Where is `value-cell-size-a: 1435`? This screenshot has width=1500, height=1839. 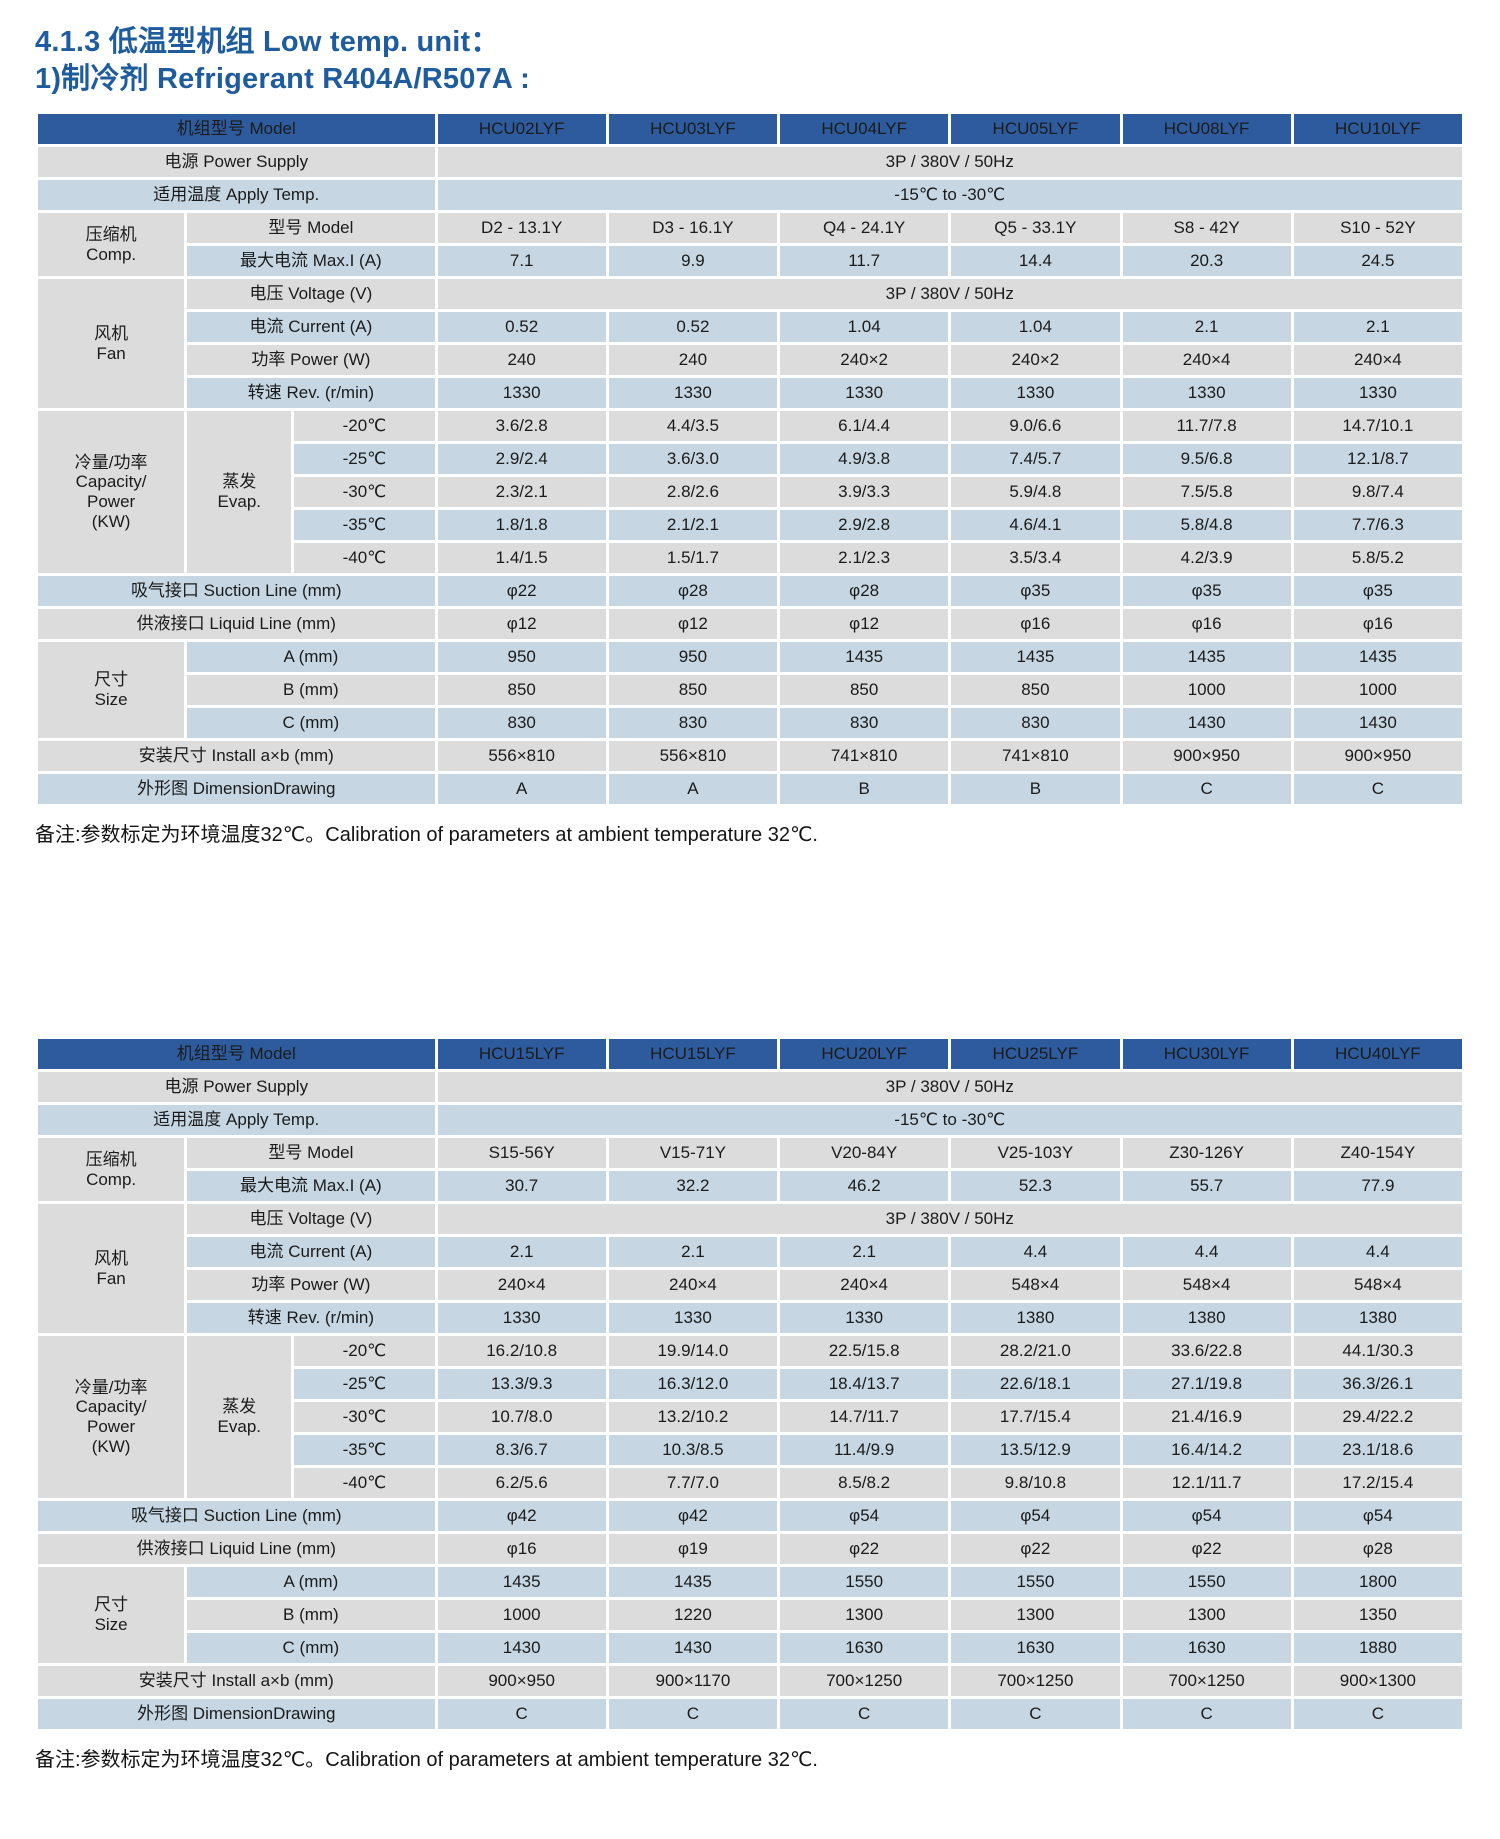 value-cell-size-a: 1435 is located at coordinates (1035, 657).